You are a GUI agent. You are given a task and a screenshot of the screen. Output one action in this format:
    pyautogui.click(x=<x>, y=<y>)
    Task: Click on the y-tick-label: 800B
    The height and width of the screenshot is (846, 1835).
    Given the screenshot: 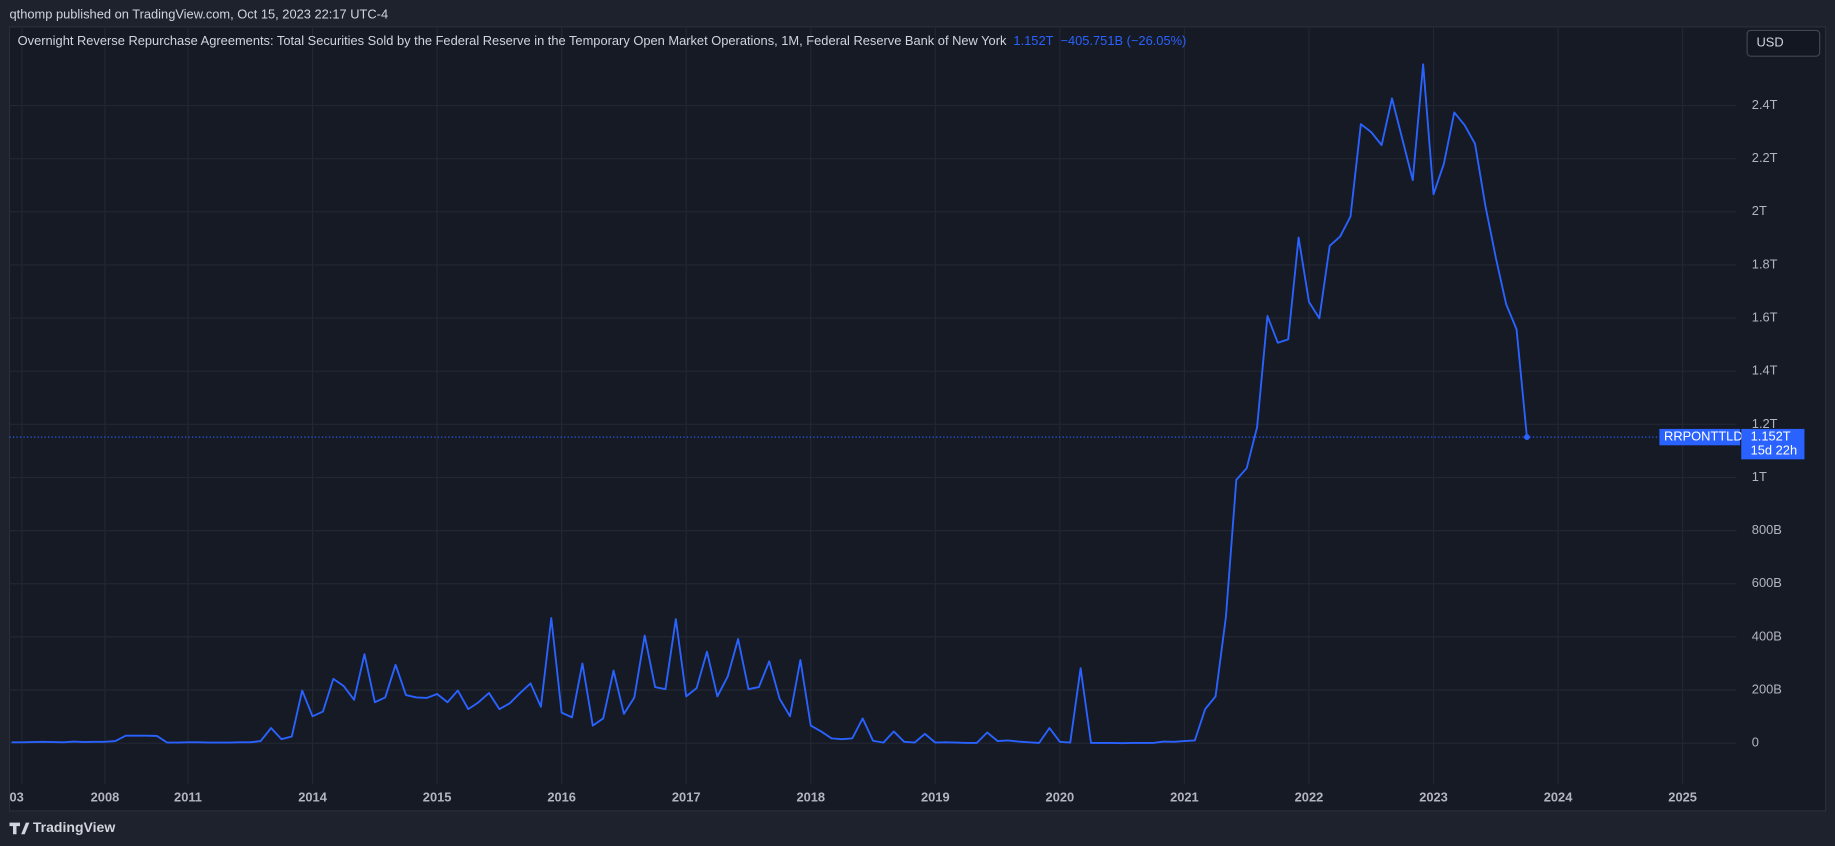 What is the action you would take?
    pyautogui.click(x=1767, y=529)
    